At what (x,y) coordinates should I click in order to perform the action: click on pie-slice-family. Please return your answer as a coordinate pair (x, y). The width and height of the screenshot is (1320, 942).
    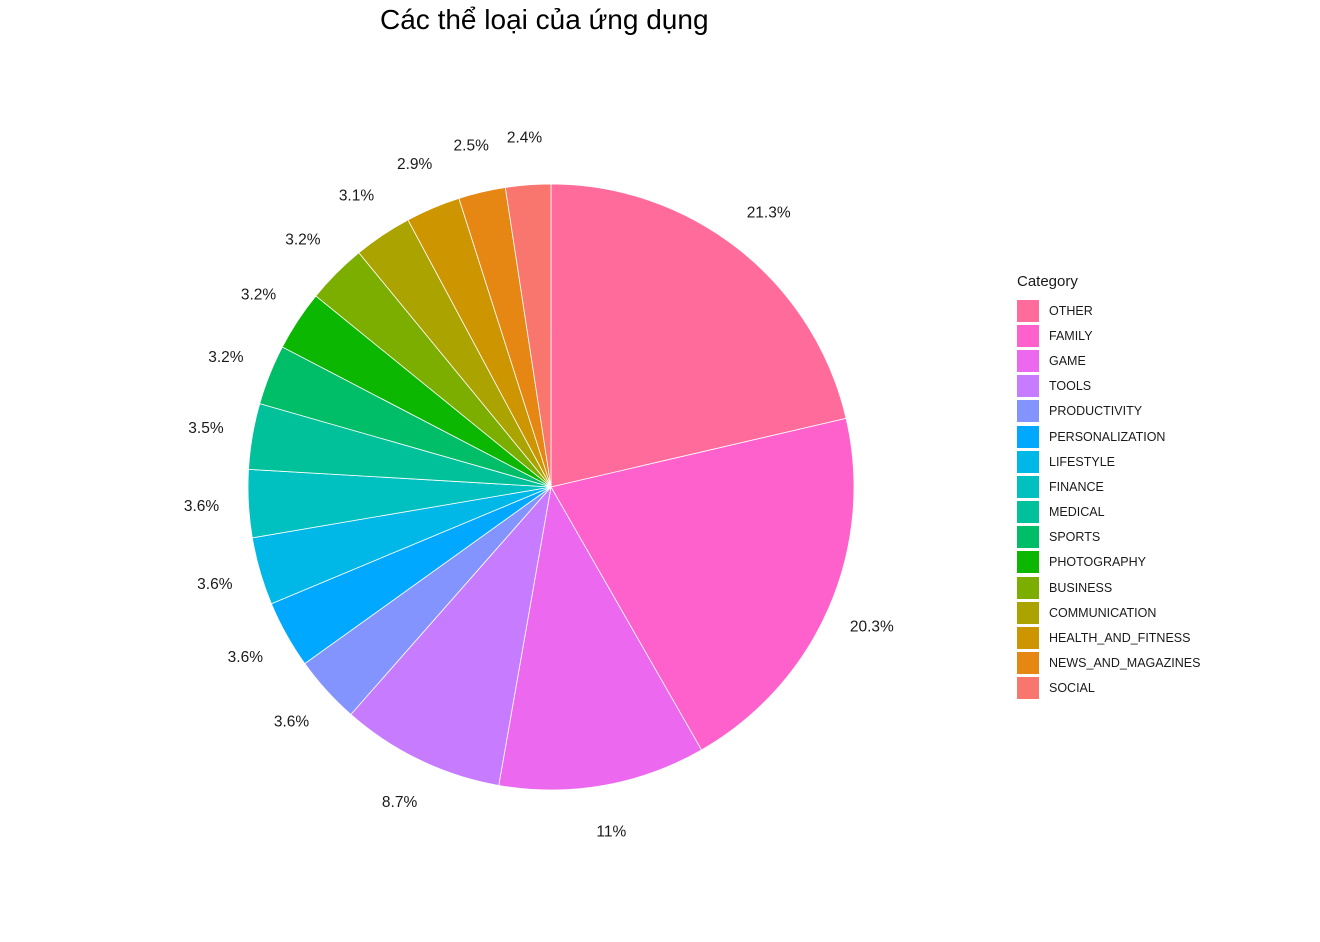
    Looking at the image, I should click on (702, 584).